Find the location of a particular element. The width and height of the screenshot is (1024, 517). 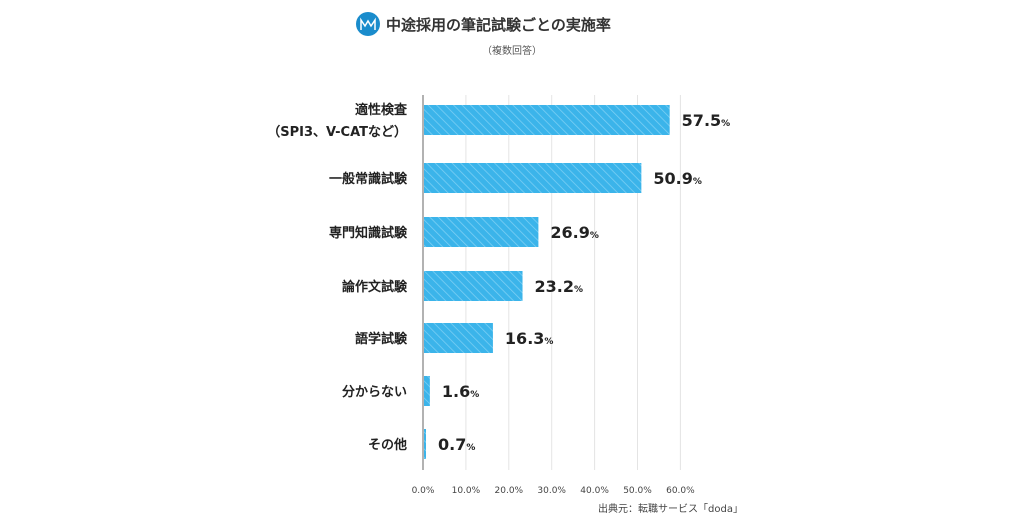

chart-subtitle: （複数回答） is located at coordinates (512, 51).